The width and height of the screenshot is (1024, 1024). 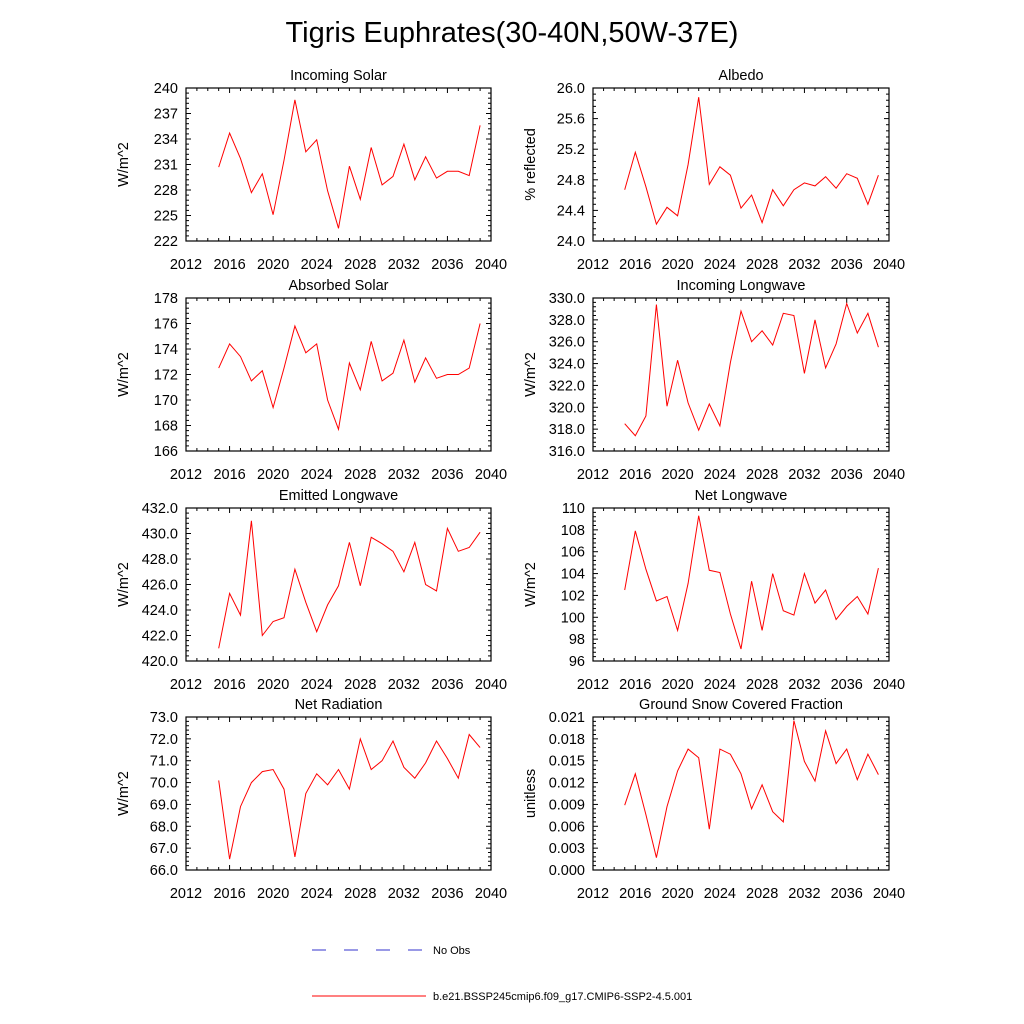 I want to click on y-tick-label: 70.0, so click(x=164, y=784).